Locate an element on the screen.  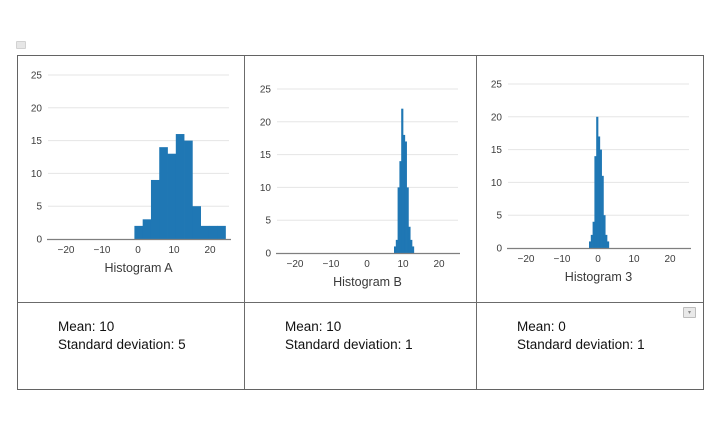
std-text-a: Standard deviation: 5 is located at coordinates (122, 344).